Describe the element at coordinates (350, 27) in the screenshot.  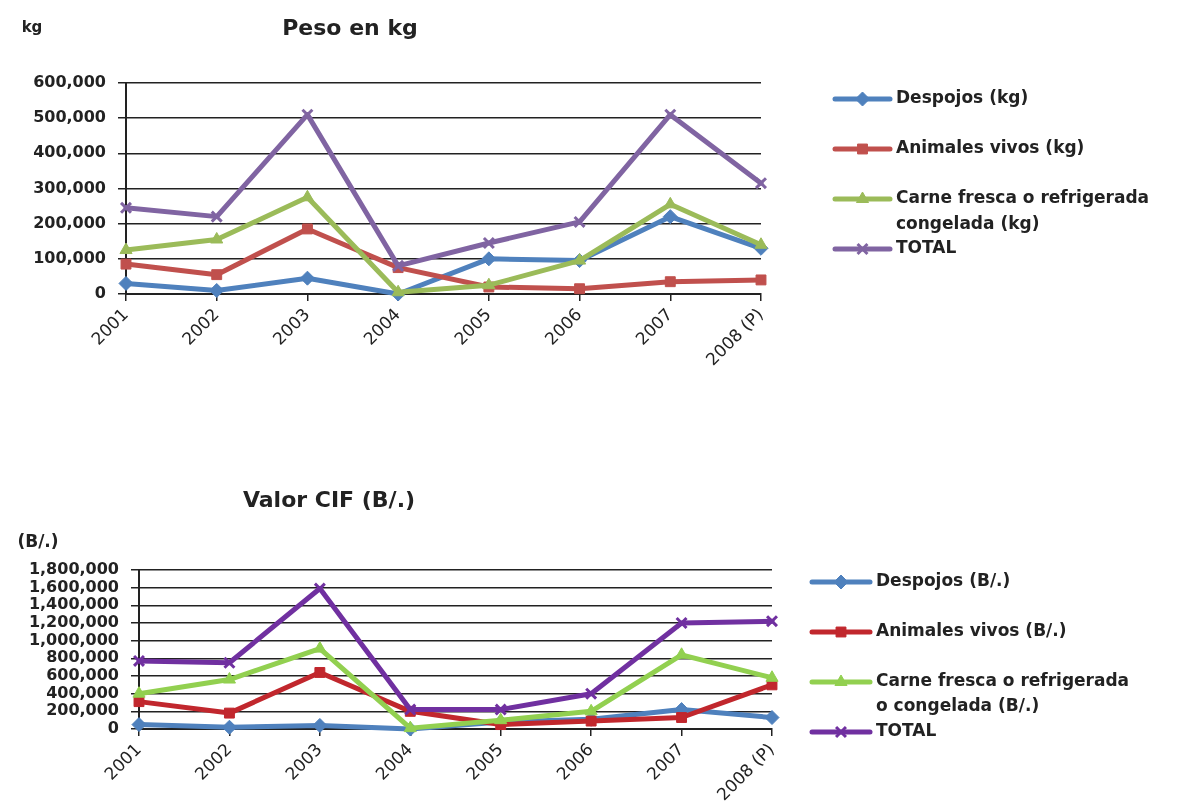
I see `chart-title: Peso en kg` at that location.